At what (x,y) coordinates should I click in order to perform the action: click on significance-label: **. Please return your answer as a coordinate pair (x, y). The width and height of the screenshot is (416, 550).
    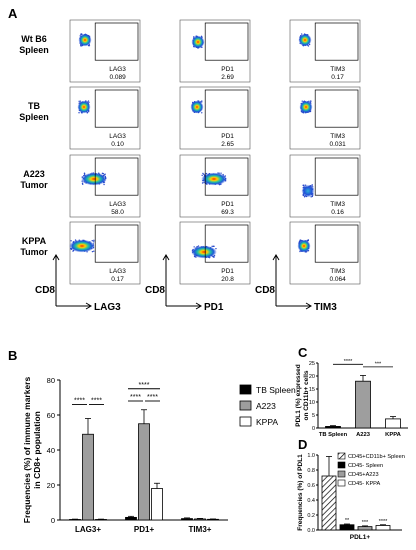
    Looking at the image, I should click on (347, 521).